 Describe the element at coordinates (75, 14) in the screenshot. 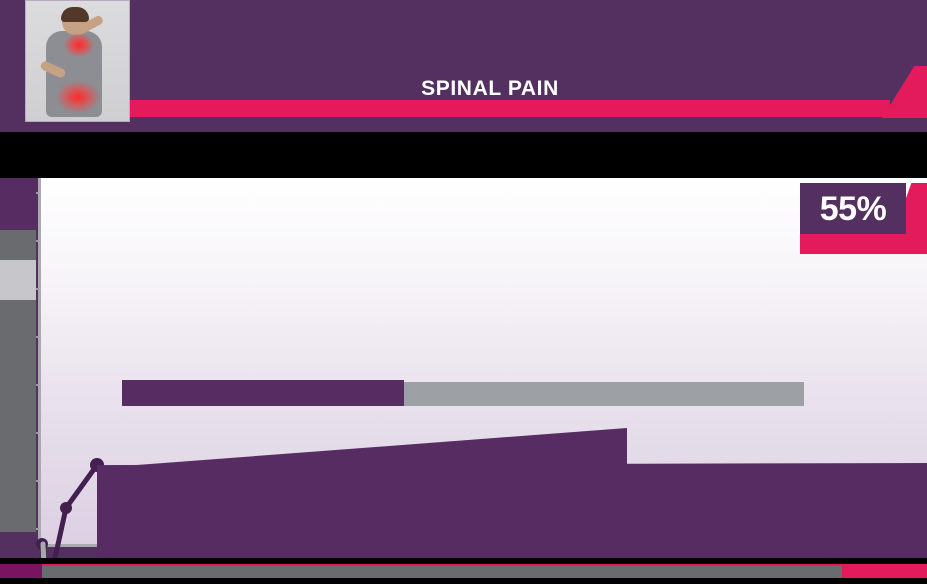

I see `photo-hair` at that location.